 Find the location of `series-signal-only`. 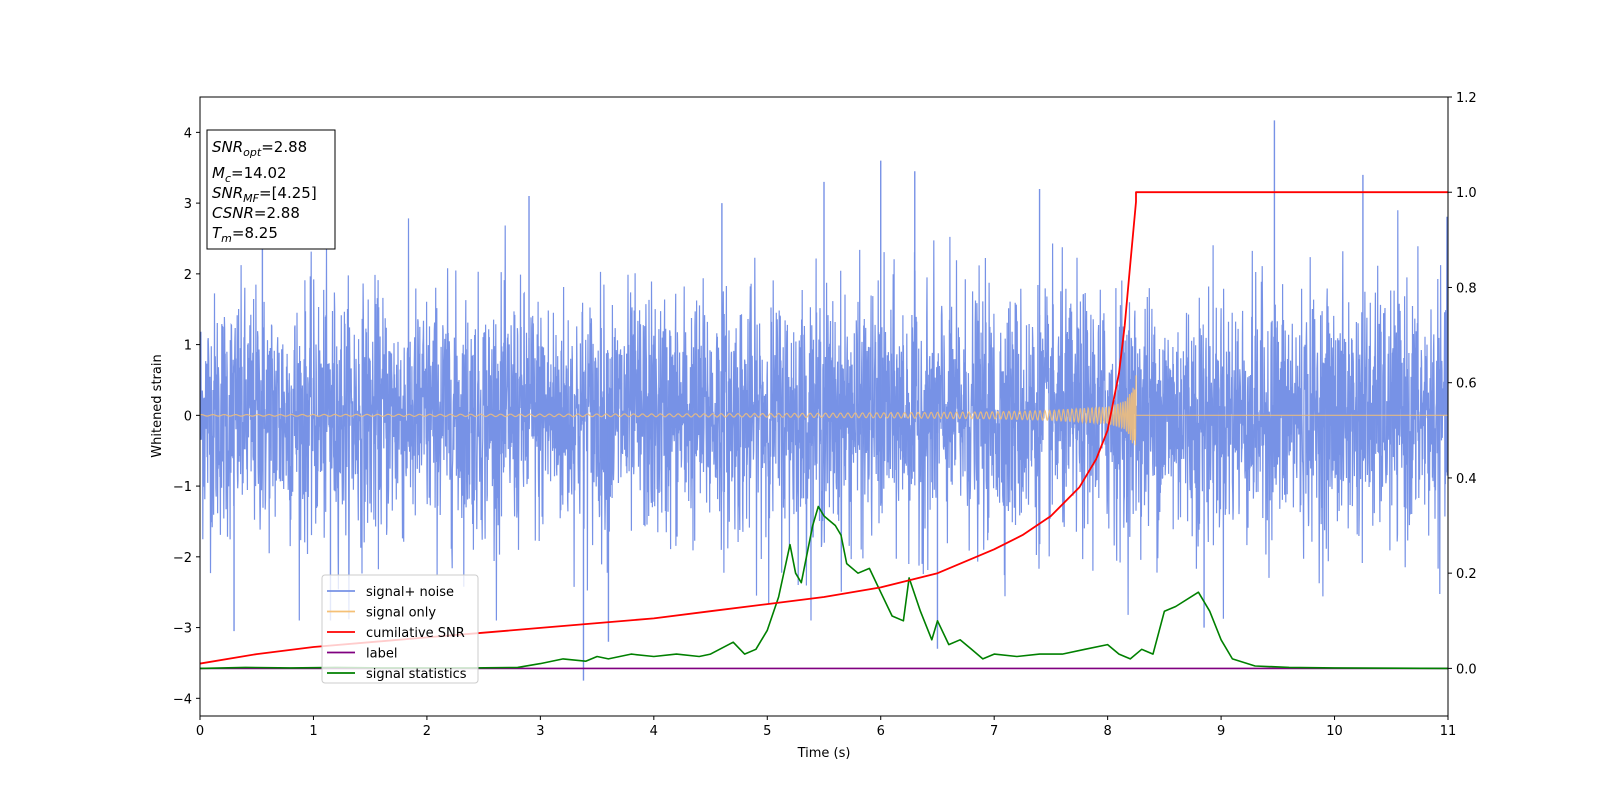

series-signal-only is located at coordinates (824, 410).